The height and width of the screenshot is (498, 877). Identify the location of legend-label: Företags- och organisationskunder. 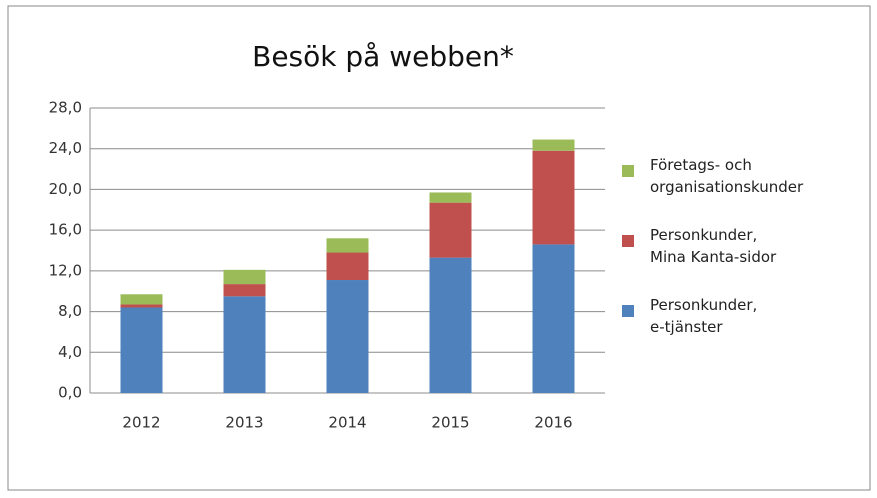
(727, 176).